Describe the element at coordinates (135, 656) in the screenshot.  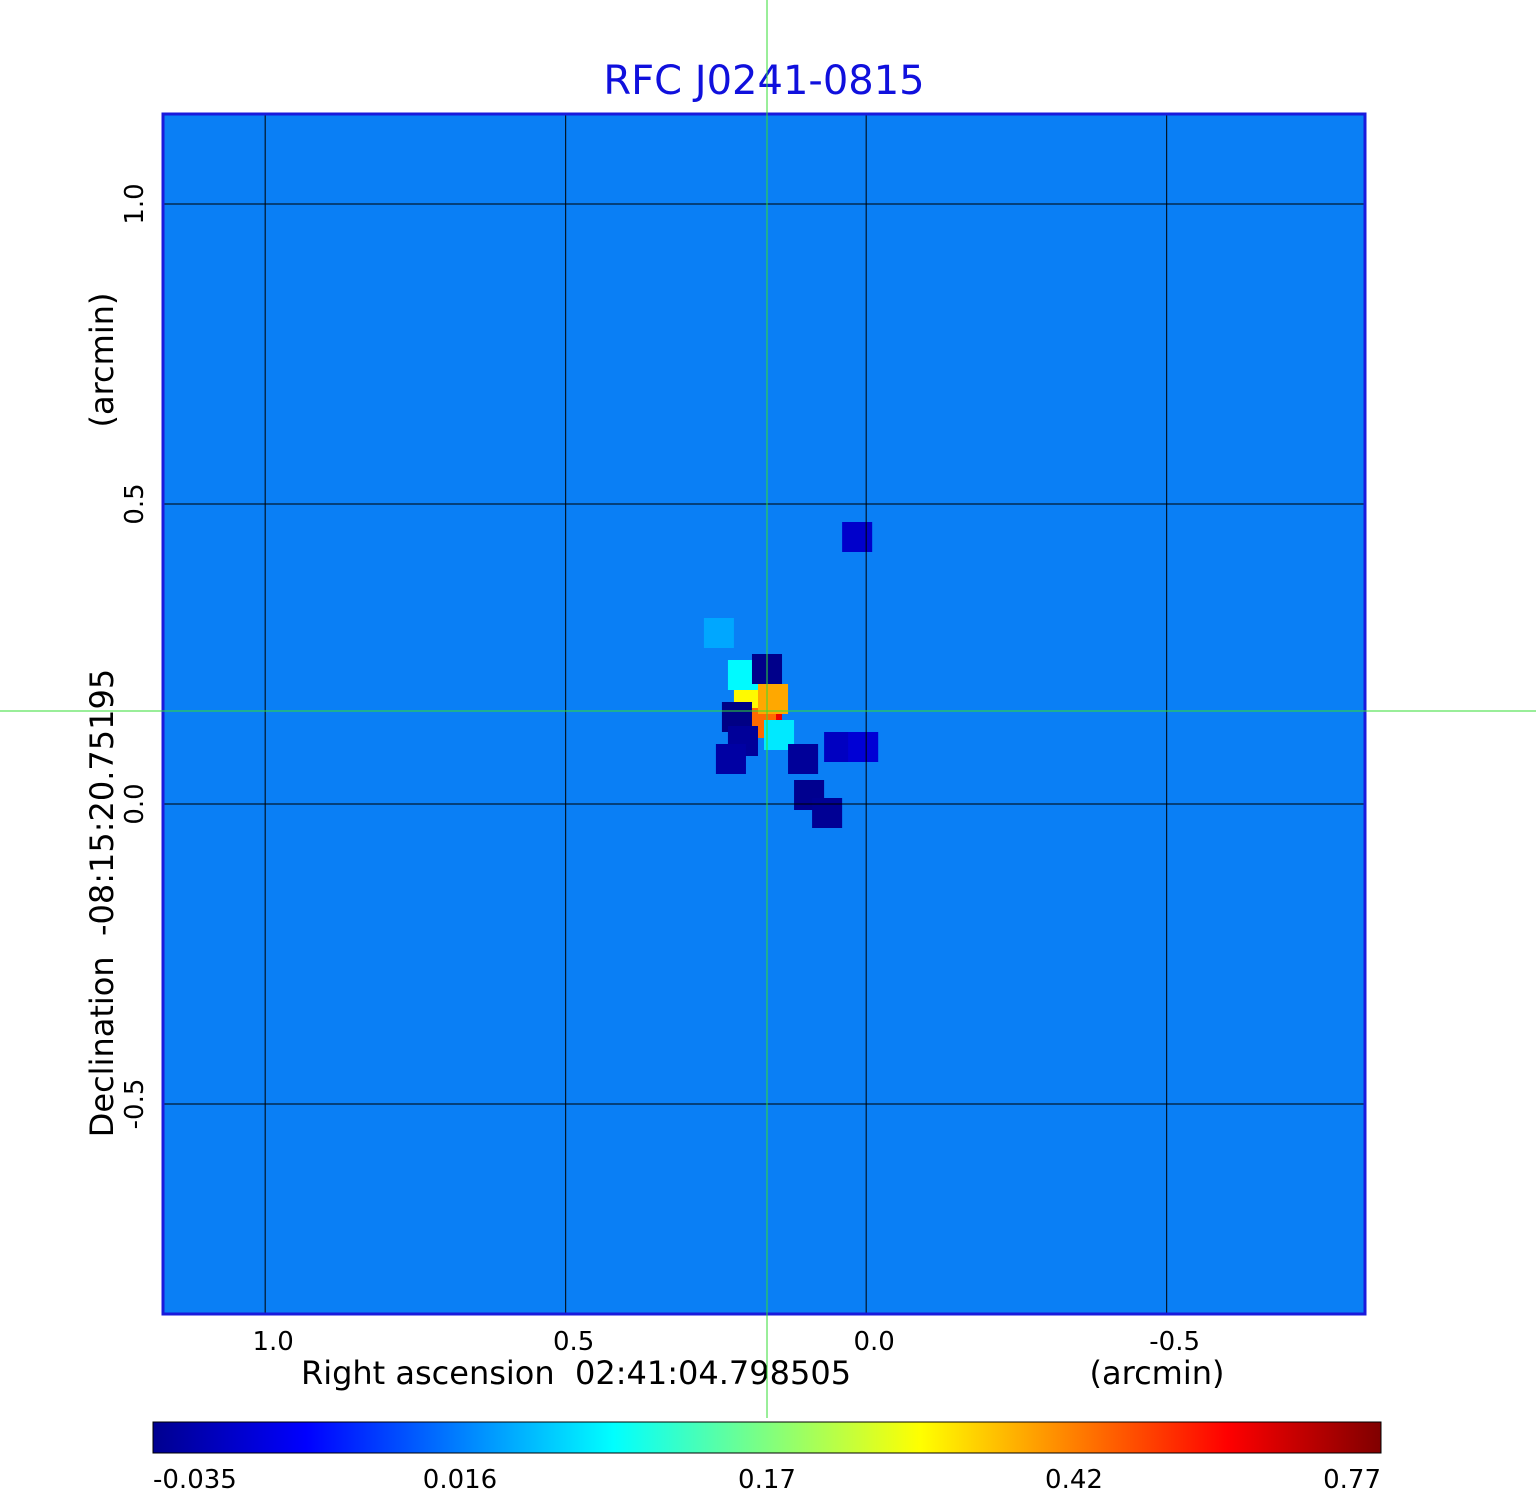
I see `y-tick-labels: 1.0 0.5 0.0 -0.5` at that location.